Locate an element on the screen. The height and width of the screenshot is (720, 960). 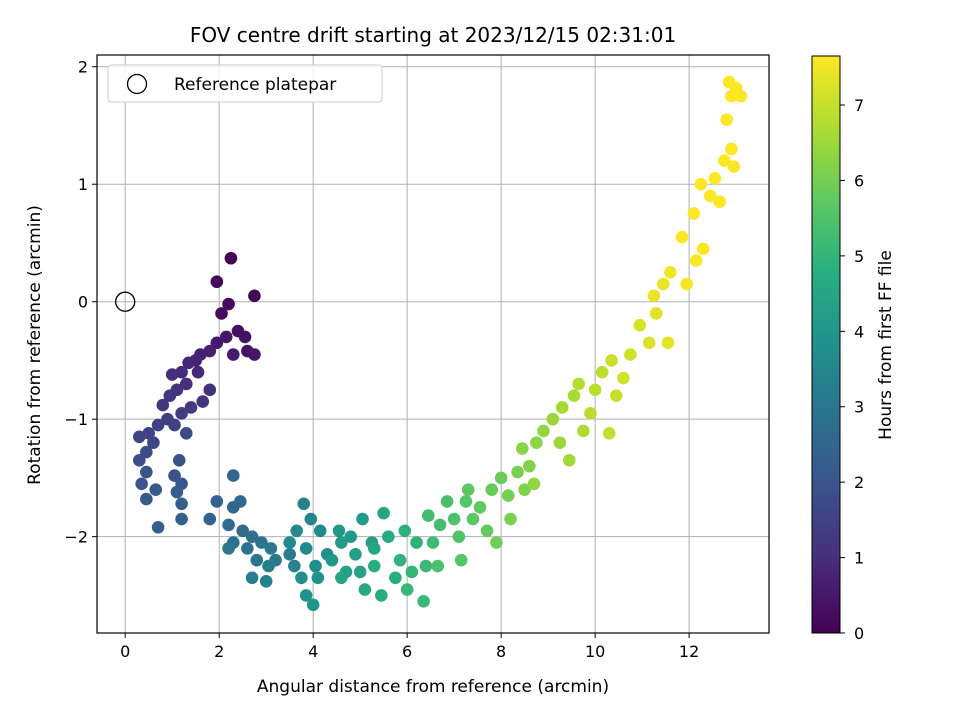
y-tick-label: 1 is located at coordinates (83, 184).